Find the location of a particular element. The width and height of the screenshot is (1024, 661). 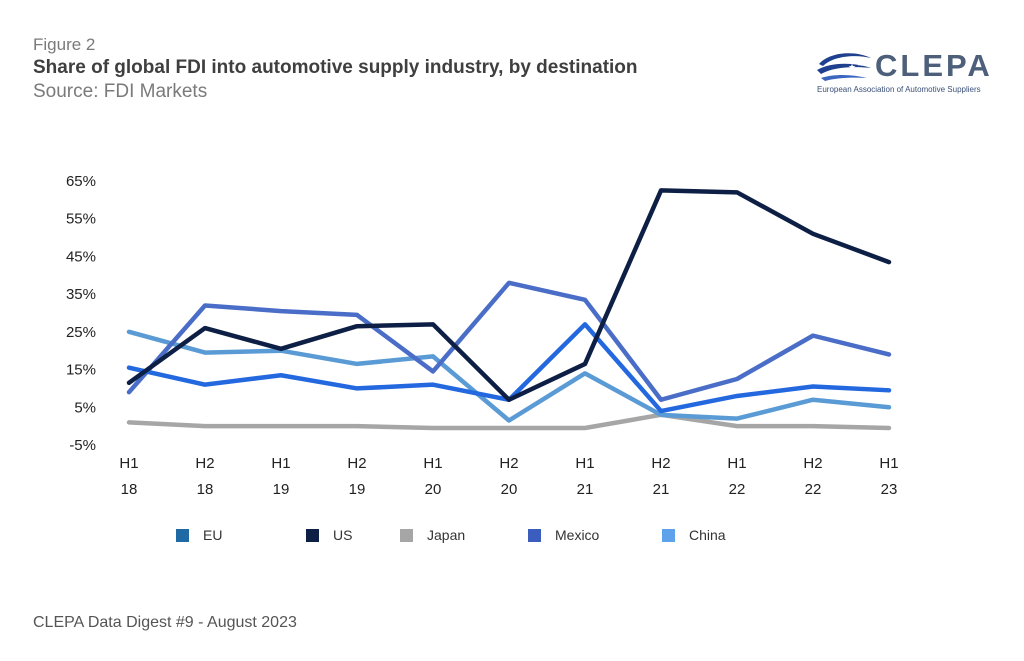

y-tick-label: 55% is located at coordinates (81, 219).